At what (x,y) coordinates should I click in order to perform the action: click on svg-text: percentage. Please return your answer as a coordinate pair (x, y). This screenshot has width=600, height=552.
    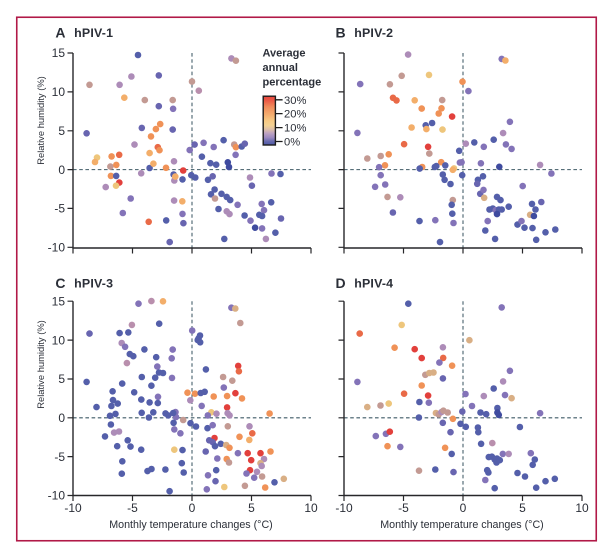
    Looking at the image, I should click on (292, 83).